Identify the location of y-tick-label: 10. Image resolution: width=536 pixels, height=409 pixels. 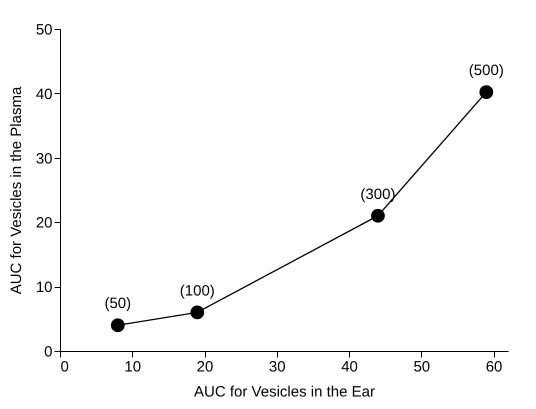
(44, 287).